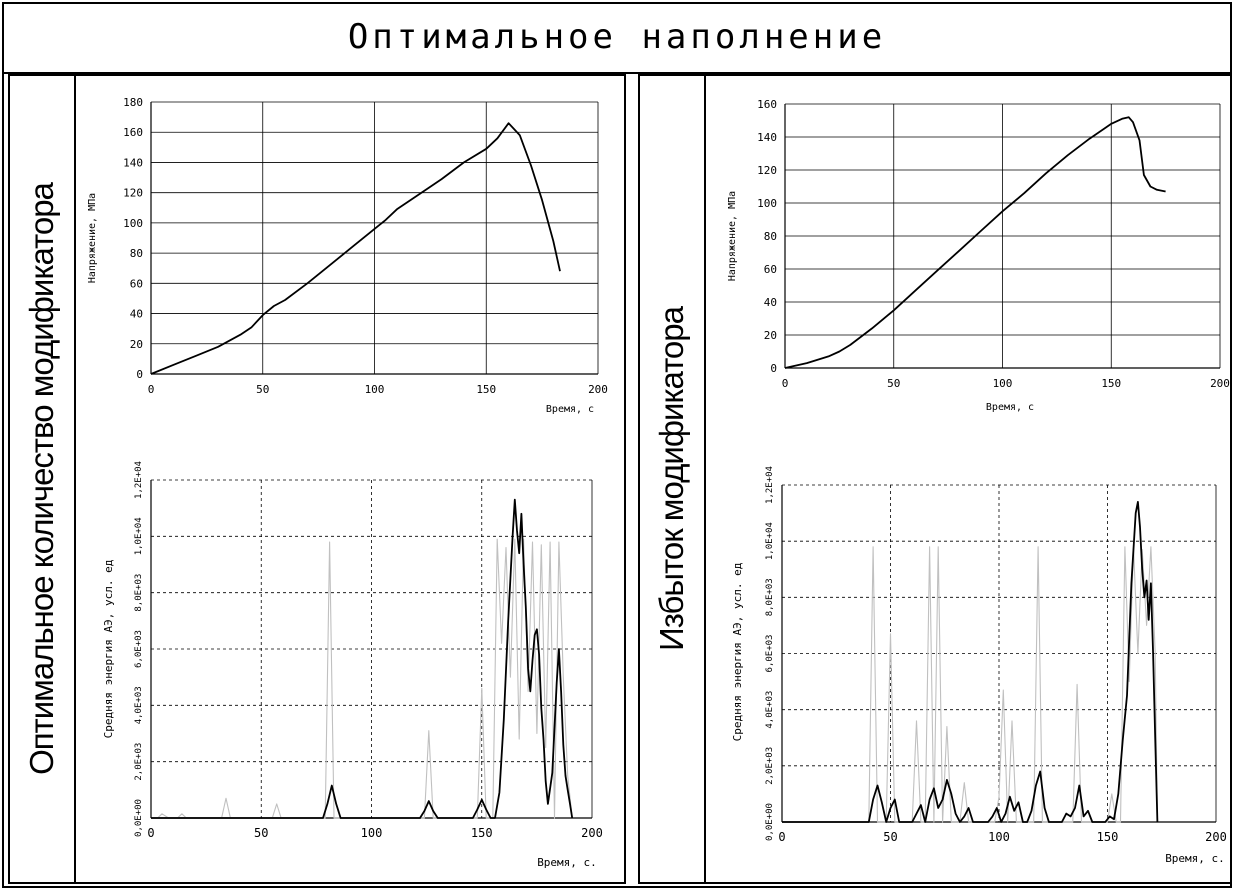  I want to click on left-ae-y-tick-label: 1,0E+04, so click(139, 536).